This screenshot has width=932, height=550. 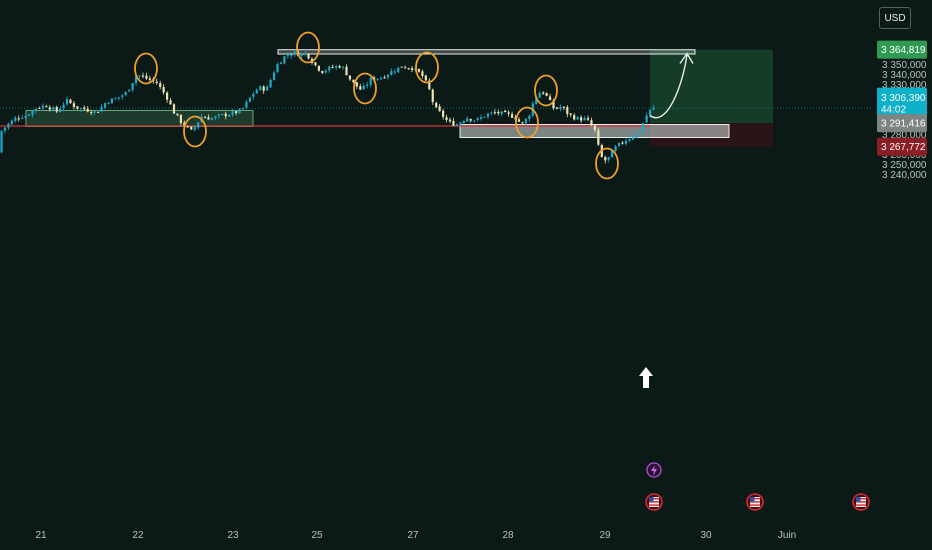 I want to click on current-price-tag-label: 3 306,390, so click(x=903, y=98).